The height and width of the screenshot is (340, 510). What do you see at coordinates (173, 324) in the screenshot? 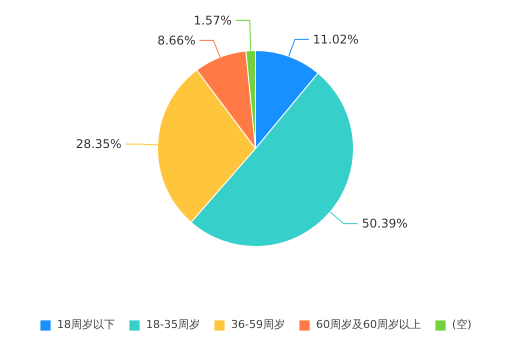
I see `legend-label: 18-35周岁` at bounding box center [173, 324].